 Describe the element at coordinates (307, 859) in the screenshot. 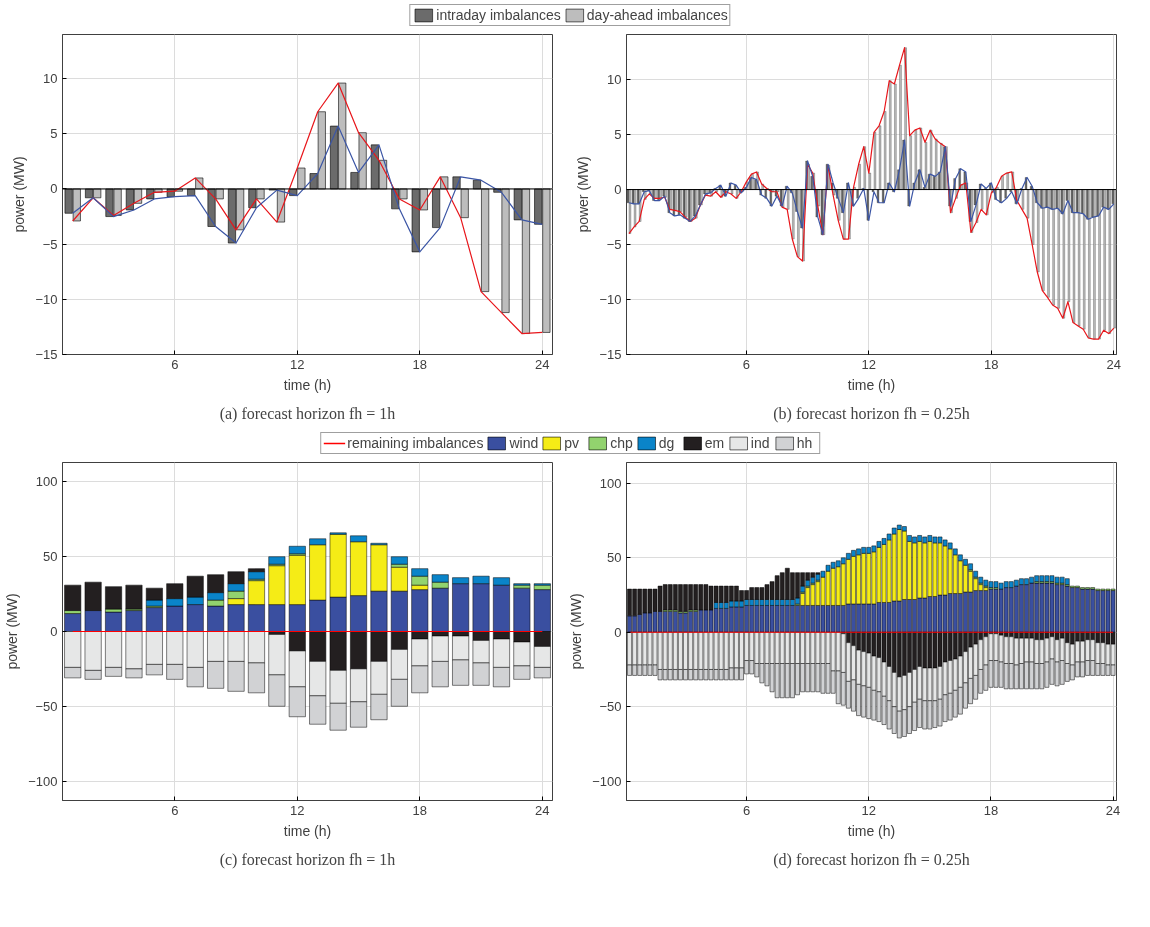

I see `text: (c) forecast horizon fh = 1h` at that location.